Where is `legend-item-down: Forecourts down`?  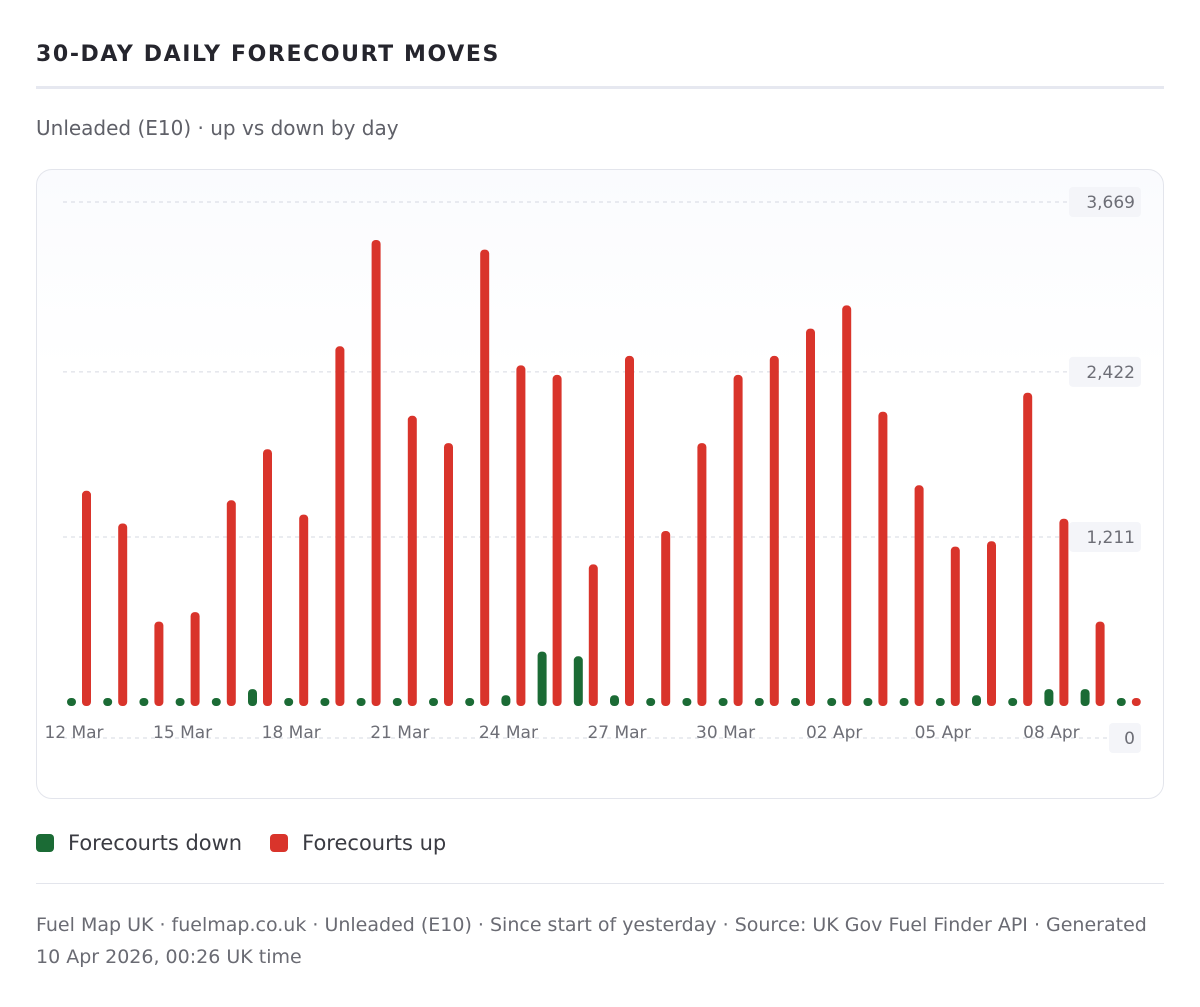 legend-item-down: Forecourts down is located at coordinates (139, 843).